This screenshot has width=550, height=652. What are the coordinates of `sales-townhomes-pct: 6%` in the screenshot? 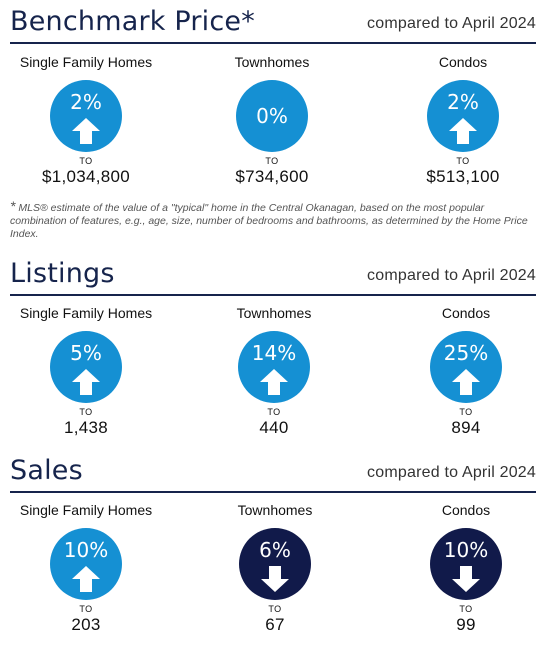 It's located at (275, 550).